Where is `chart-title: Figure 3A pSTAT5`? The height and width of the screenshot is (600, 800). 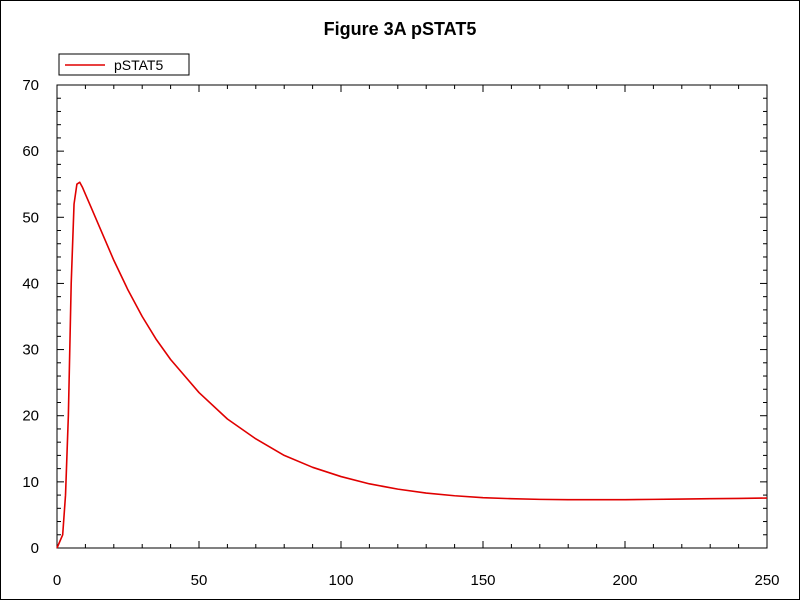
chart-title: Figure 3A pSTAT5 is located at coordinates (400, 29).